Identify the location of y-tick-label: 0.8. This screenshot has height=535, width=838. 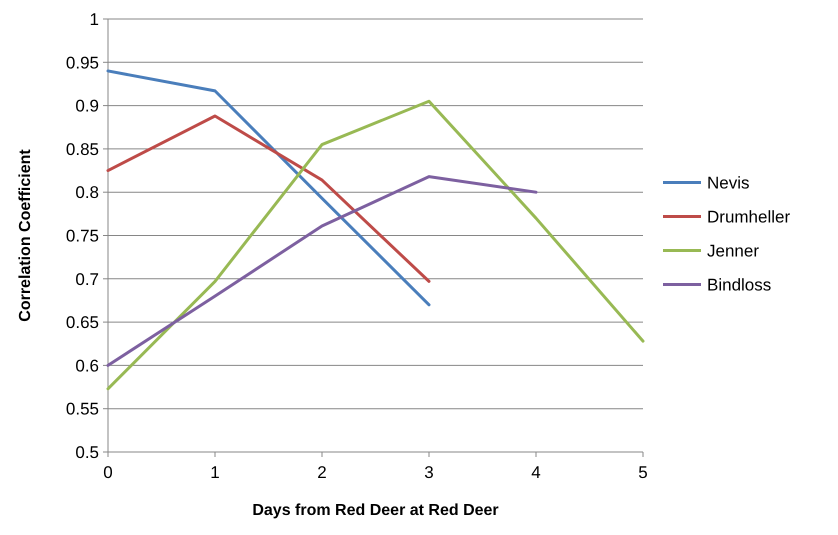
(87, 192).